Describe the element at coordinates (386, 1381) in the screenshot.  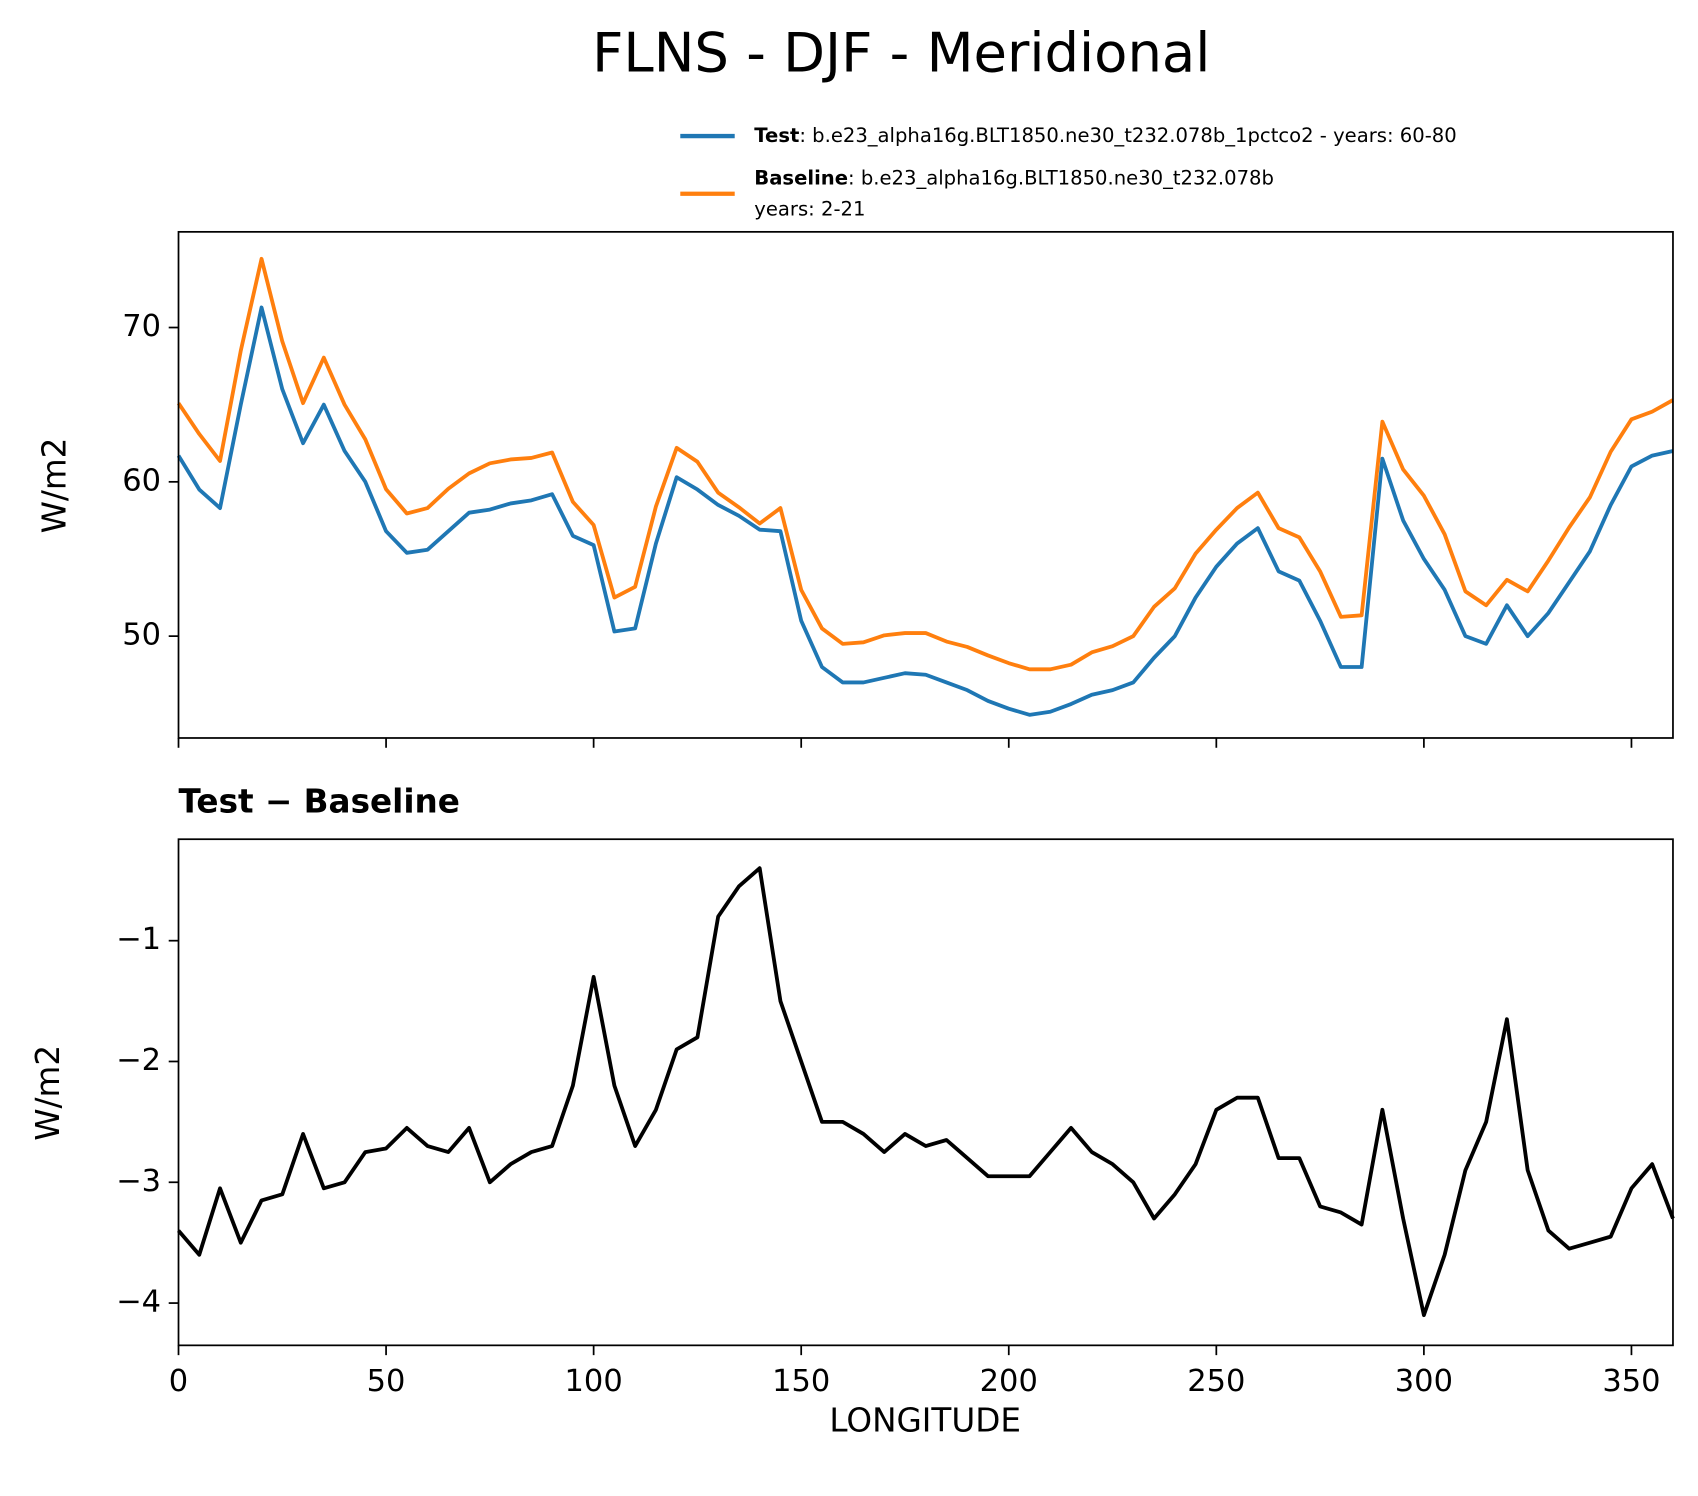
I see `x-tick-label: 50` at that location.